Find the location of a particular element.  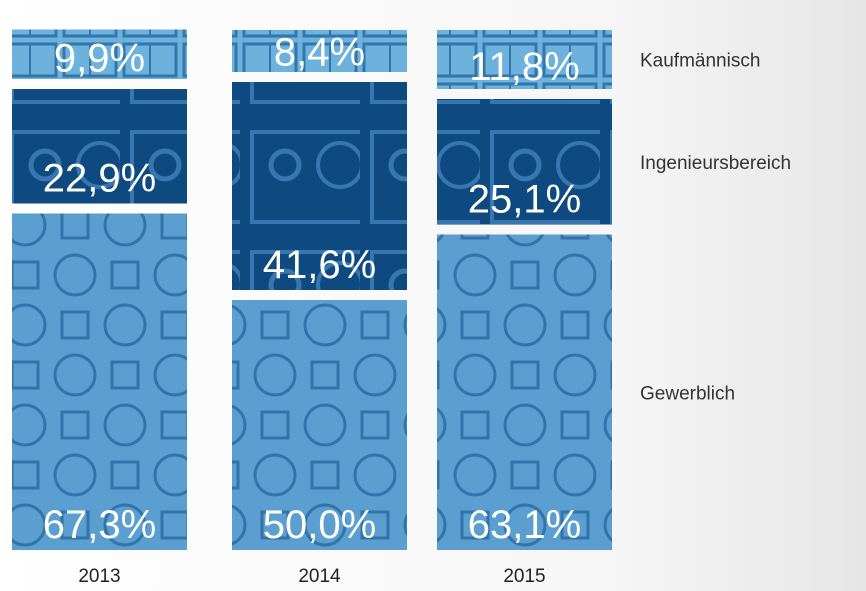

value-label: 22,9% is located at coordinates (99, 179).